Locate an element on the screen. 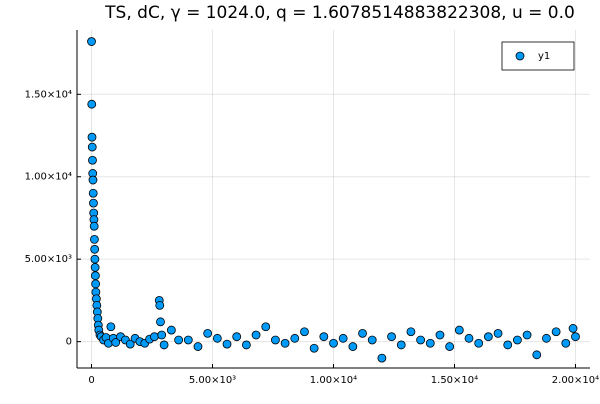  x-tick-label: 5.00×10³ is located at coordinates (212, 380).